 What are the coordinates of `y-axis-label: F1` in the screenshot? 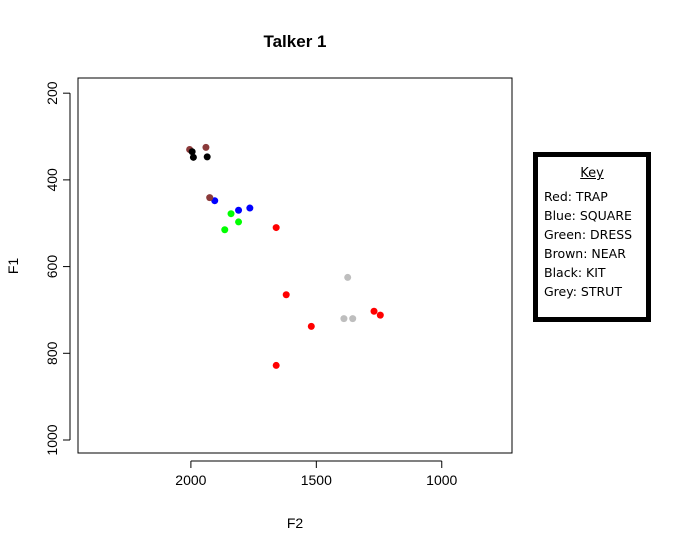 It's located at (13, 266).